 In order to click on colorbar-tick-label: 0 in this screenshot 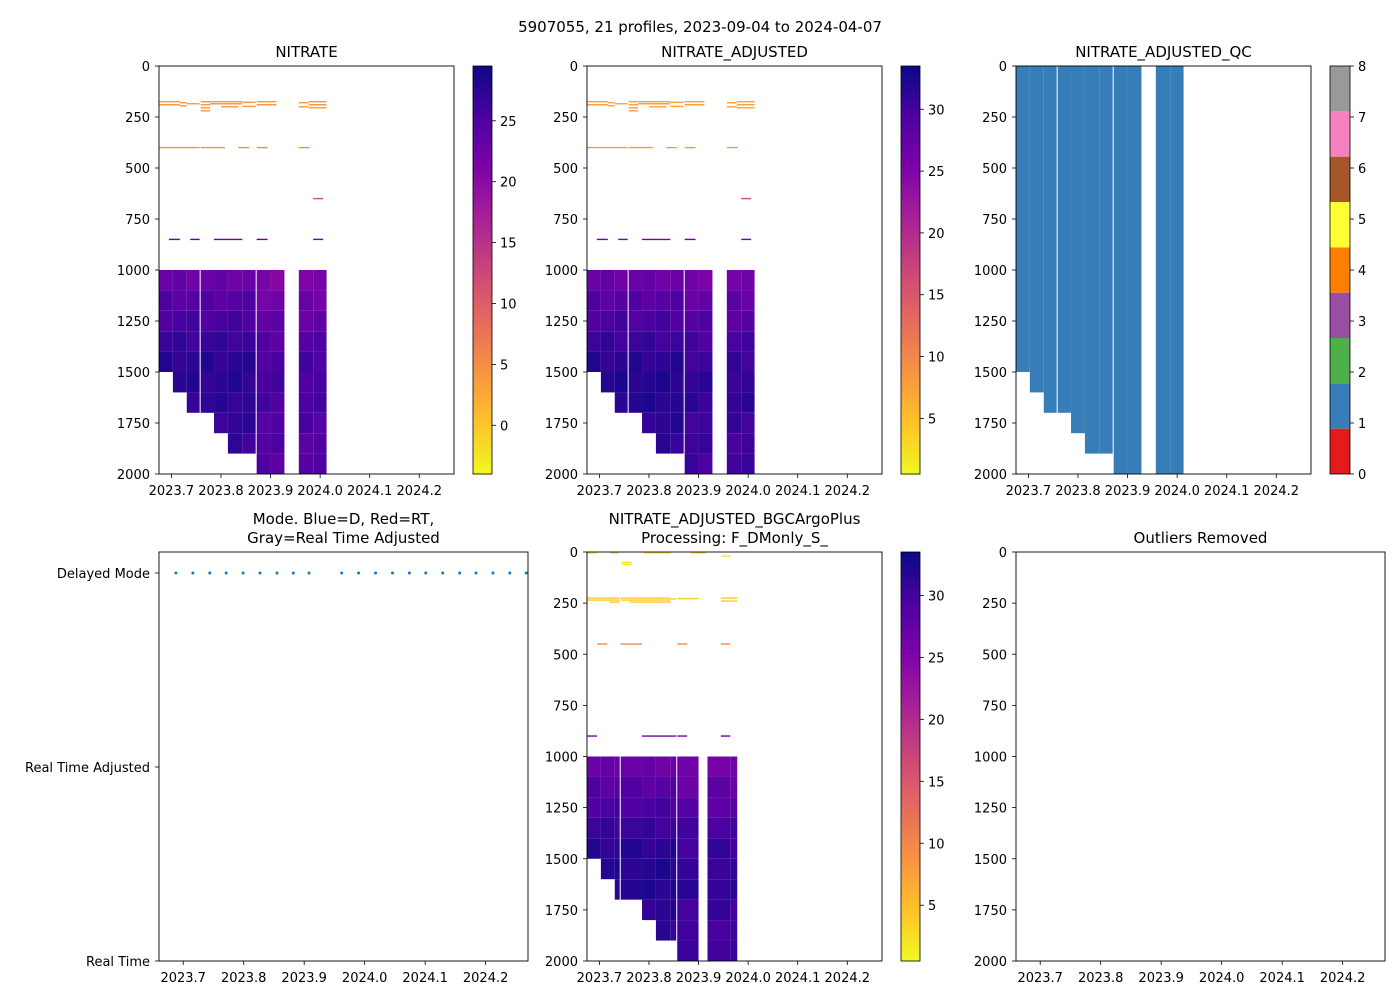, I will do `click(504, 426)`.